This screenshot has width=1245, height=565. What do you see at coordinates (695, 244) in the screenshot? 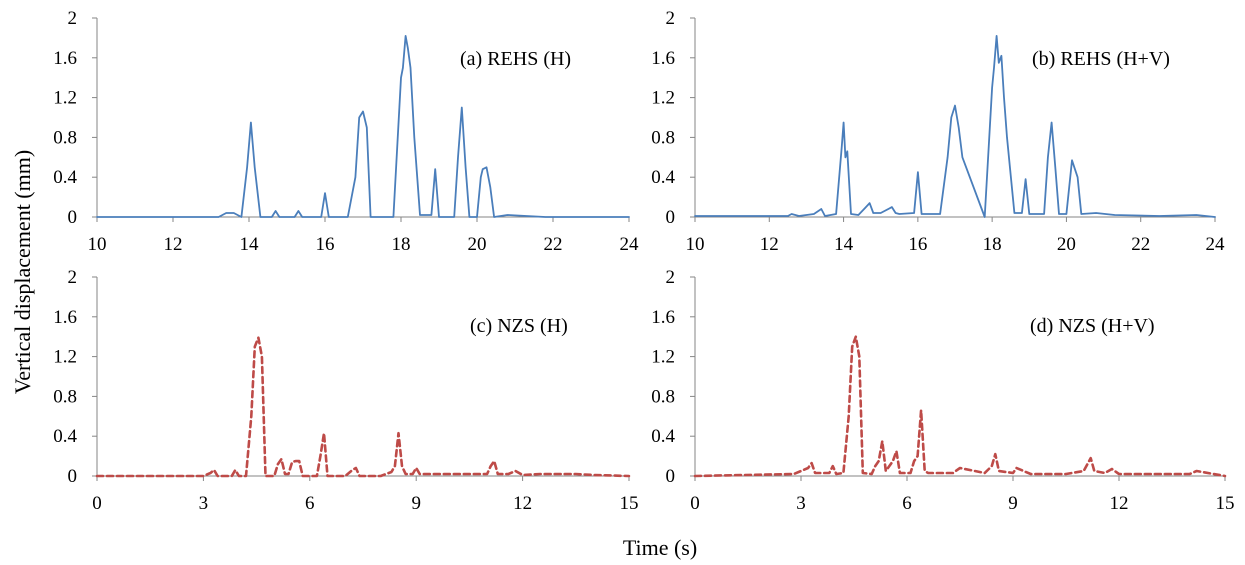
I see `panel-b-x-tick-label: 10` at bounding box center [695, 244].